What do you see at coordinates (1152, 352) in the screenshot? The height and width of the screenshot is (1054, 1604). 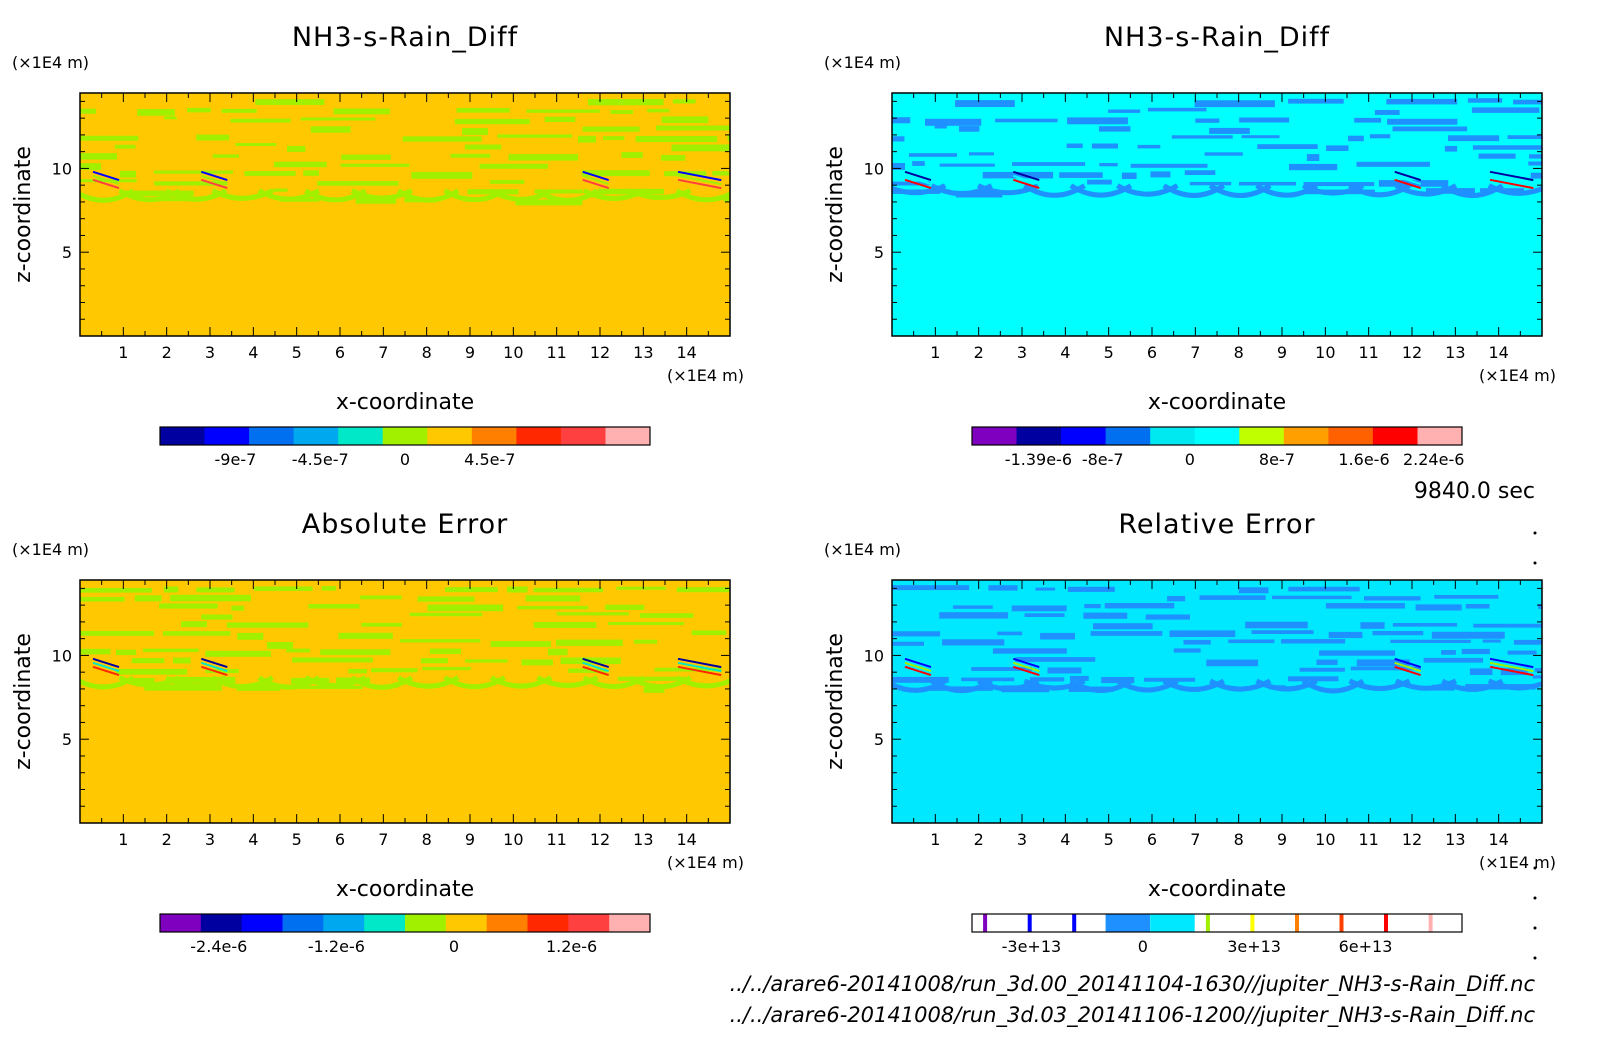 I see `x-tick-label: 6` at bounding box center [1152, 352].